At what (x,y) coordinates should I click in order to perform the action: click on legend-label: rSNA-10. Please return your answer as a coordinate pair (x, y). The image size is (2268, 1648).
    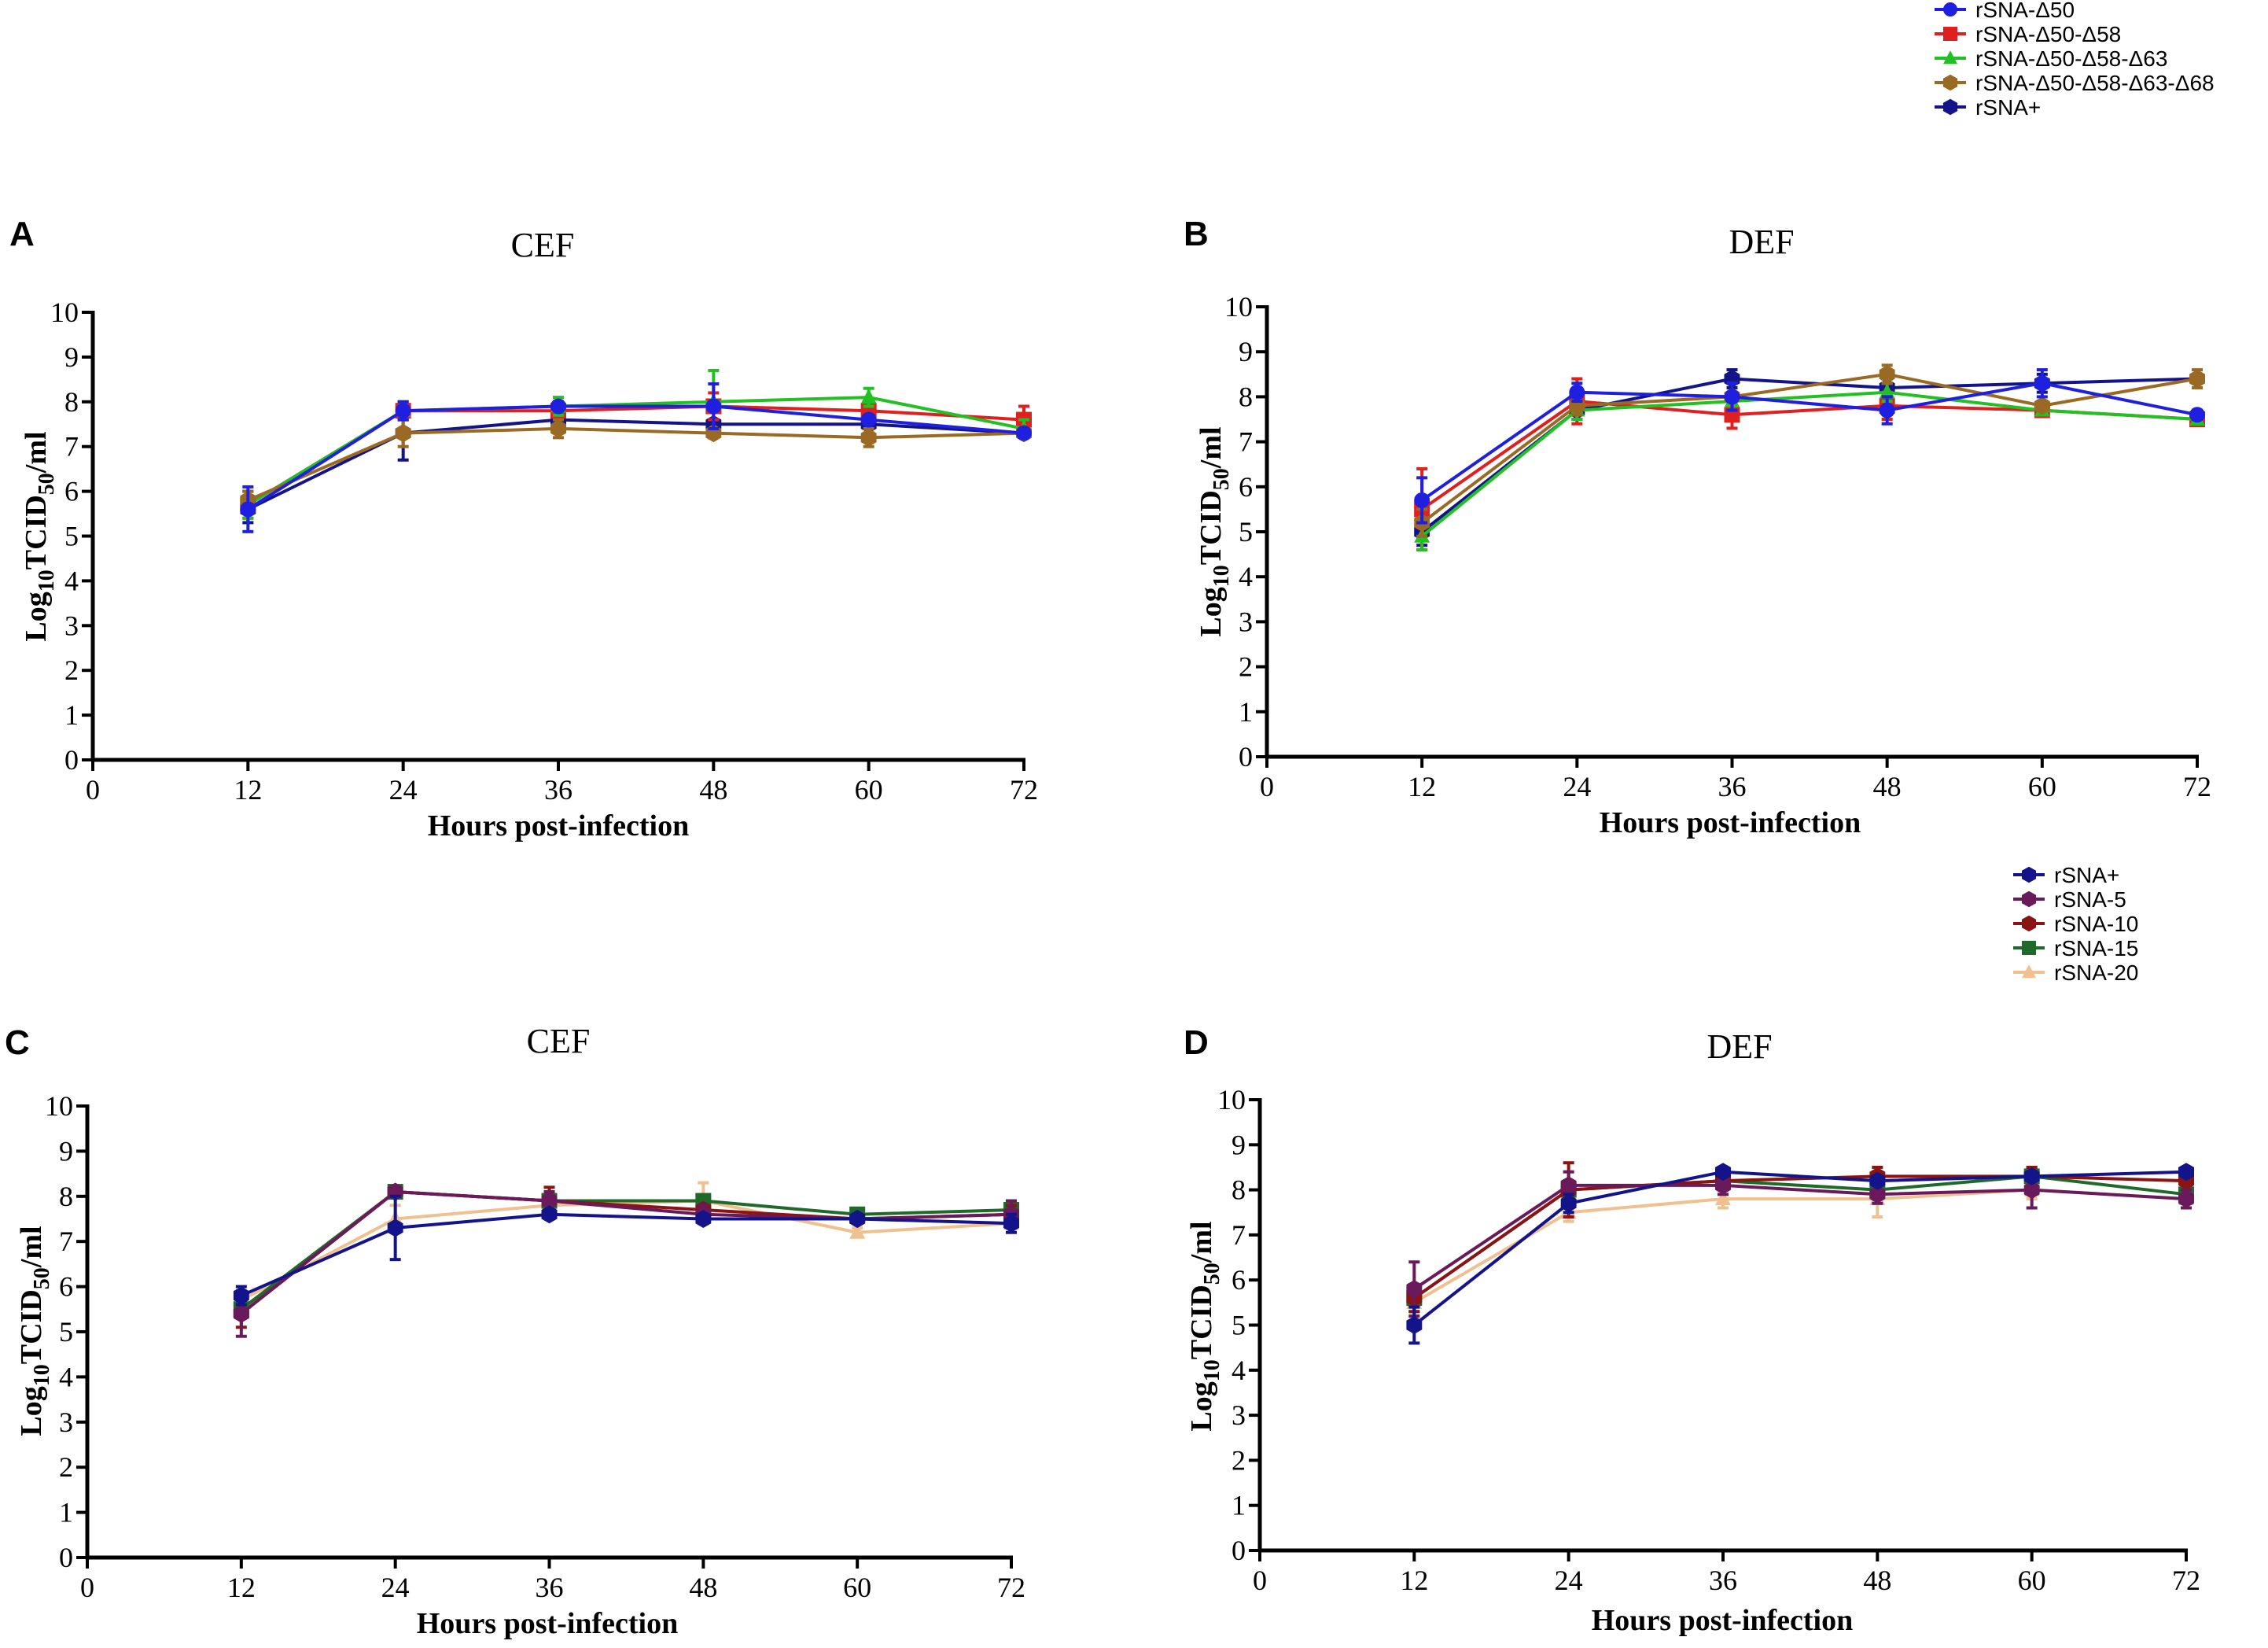
    Looking at the image, I should click on (2096, 924).